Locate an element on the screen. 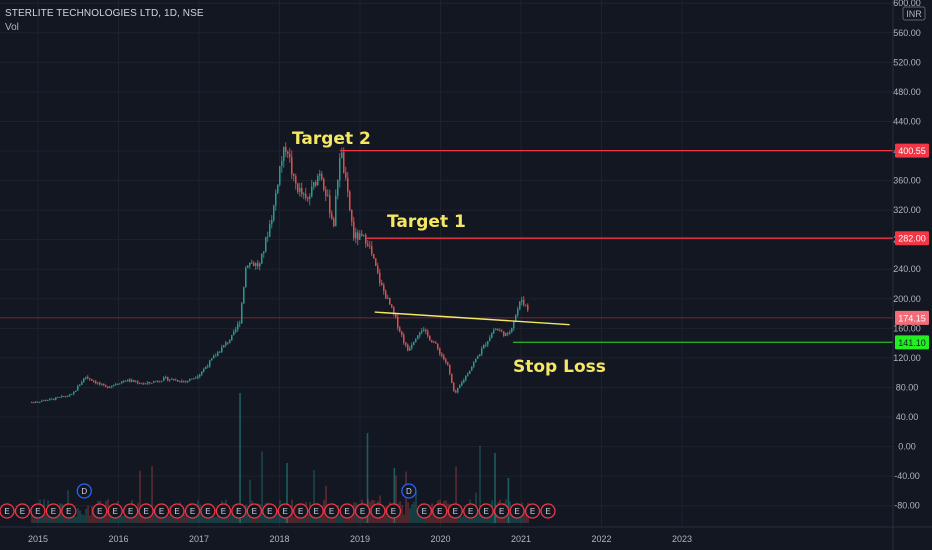 This screenshot has width=932, height=550. currency-badge: INR is located at coordinates (914, 13).